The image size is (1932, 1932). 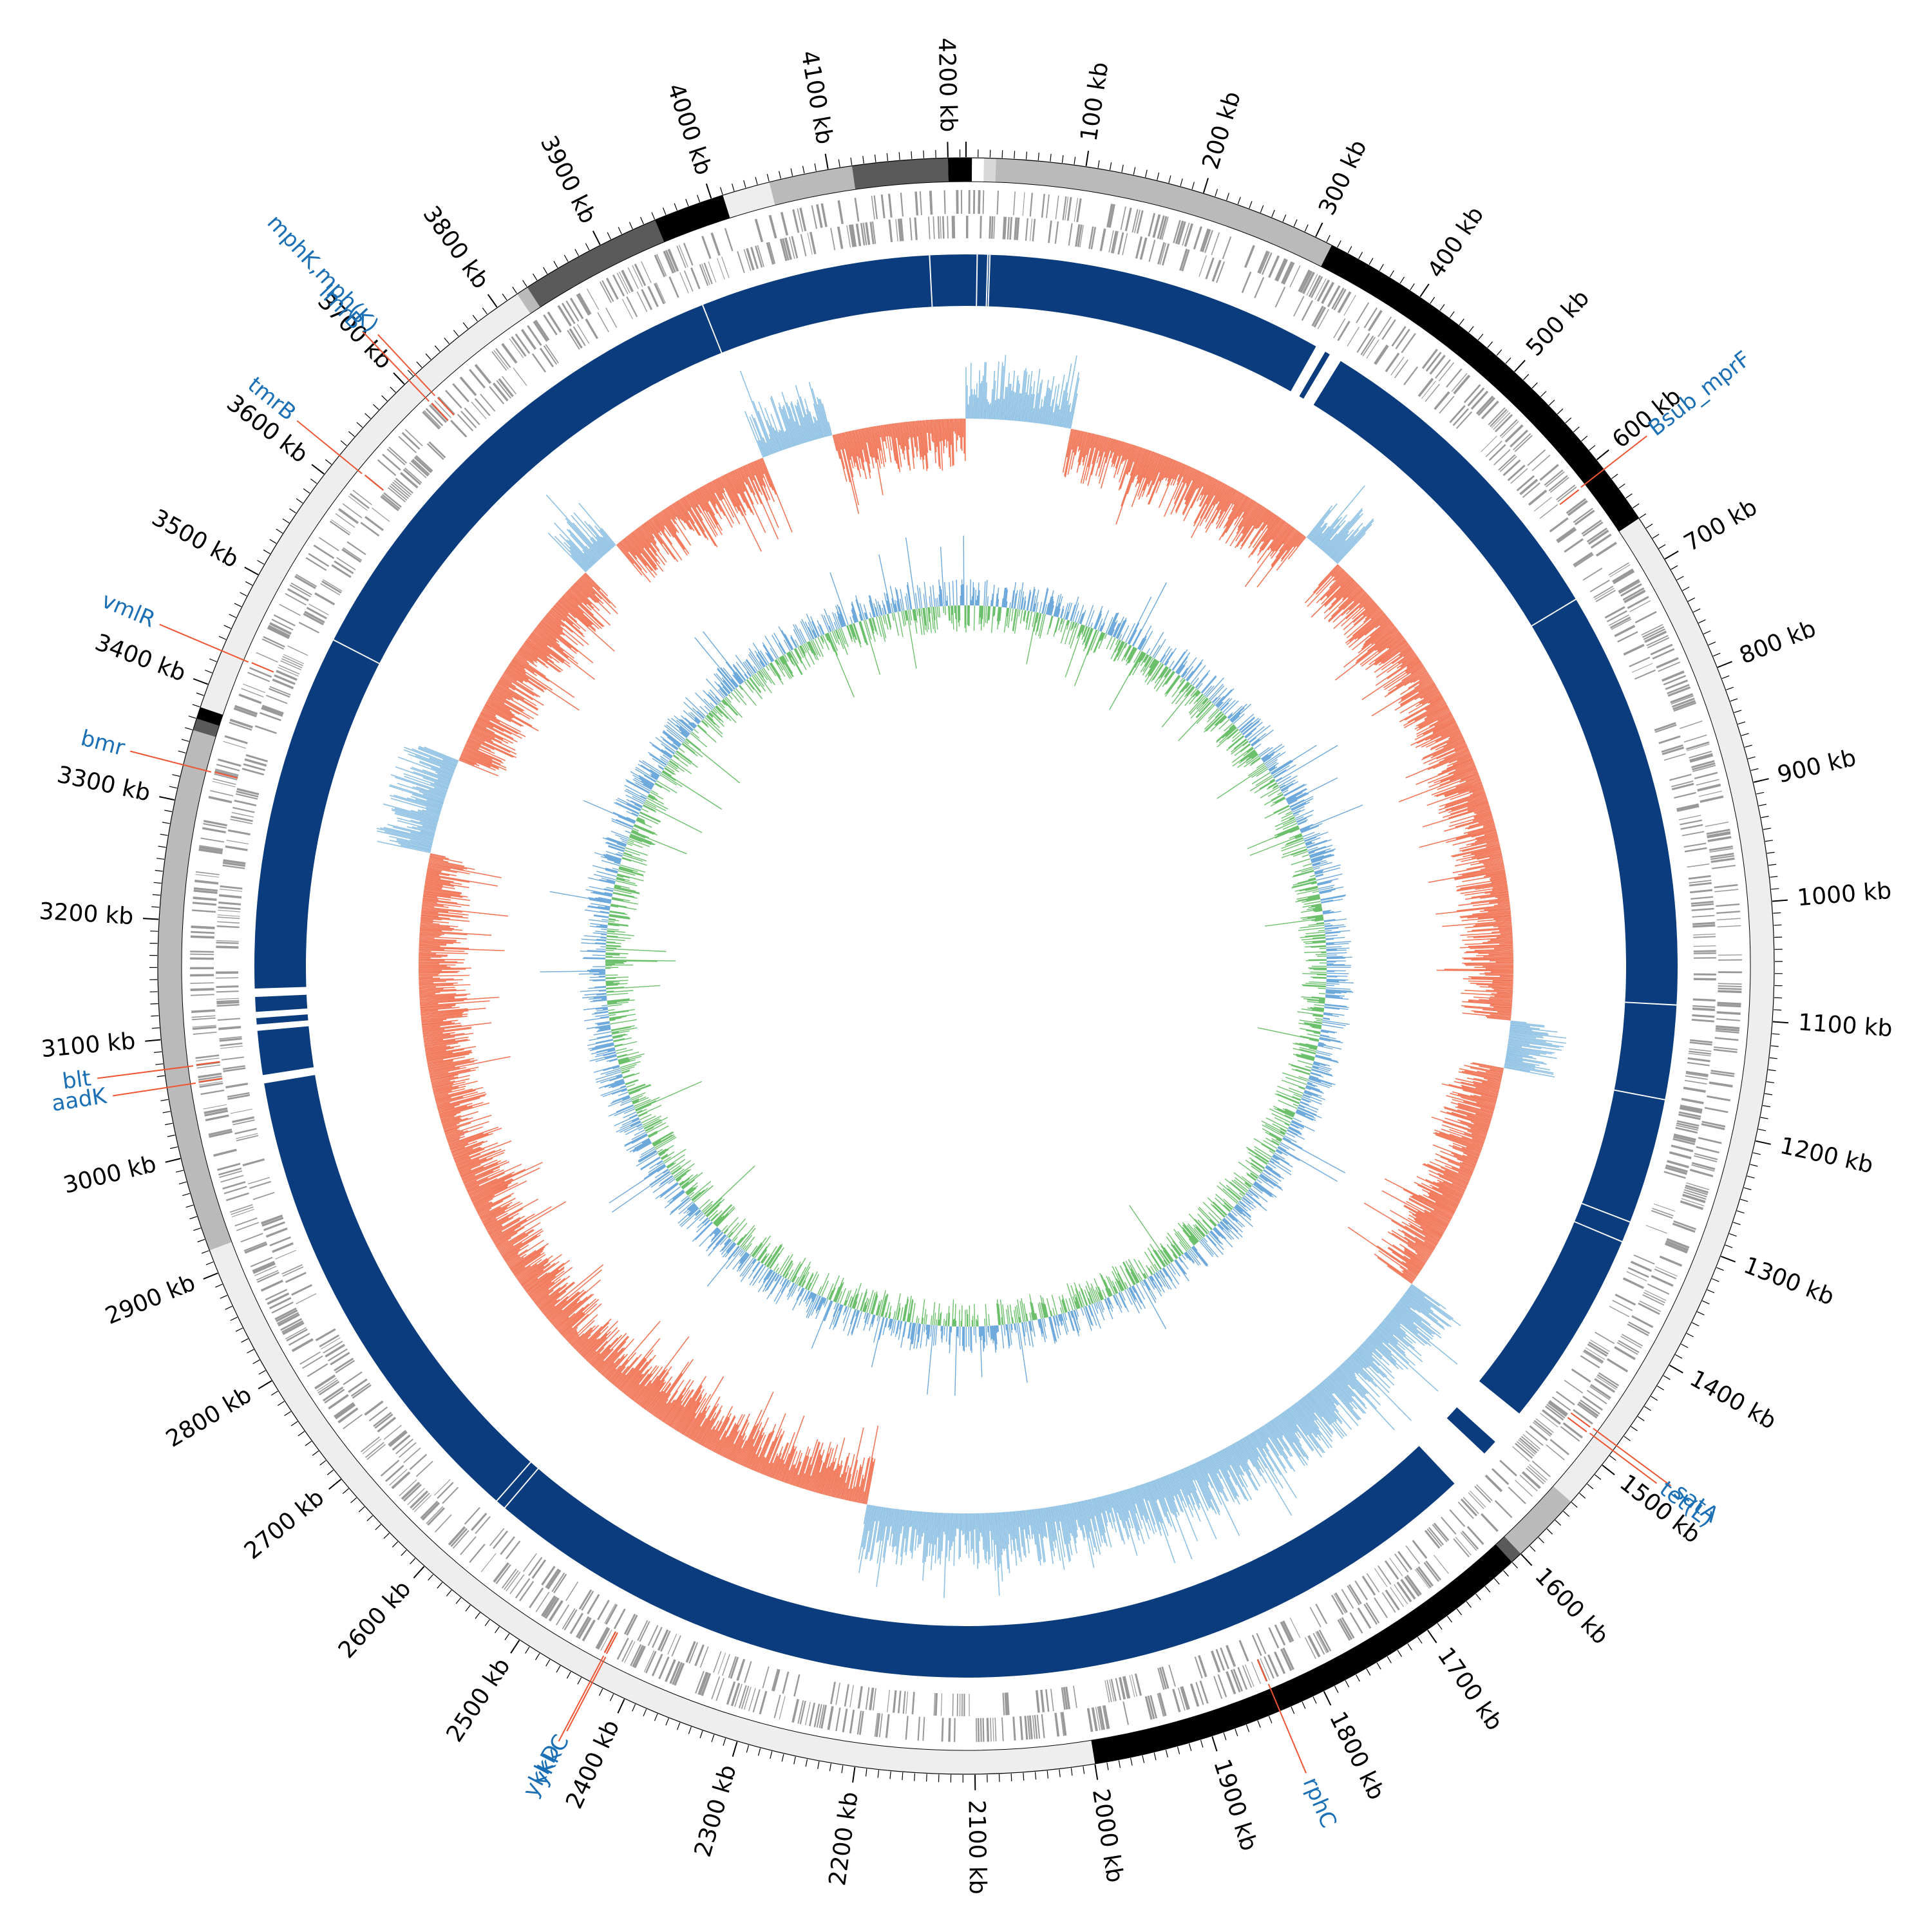 I want to click on tick-label: 3400 kb, so click(x=140, y=658).